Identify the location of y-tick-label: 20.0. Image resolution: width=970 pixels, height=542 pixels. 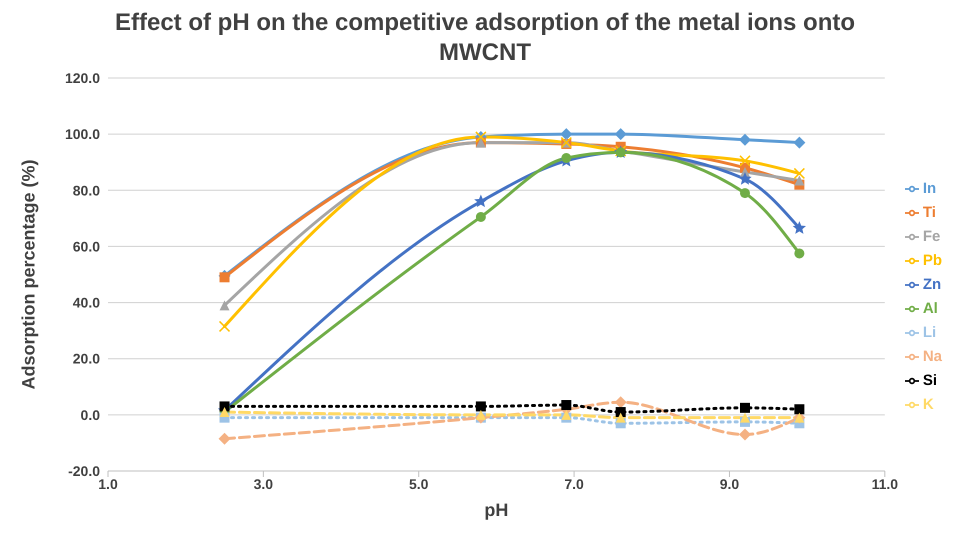
(86, 358).